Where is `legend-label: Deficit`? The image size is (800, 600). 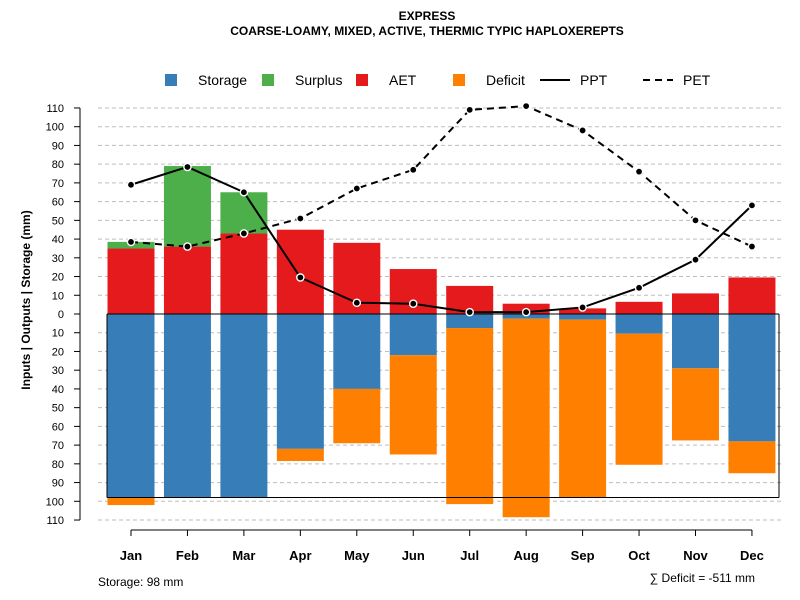 legend-label: Deficit is located at coordinates (505, 80).